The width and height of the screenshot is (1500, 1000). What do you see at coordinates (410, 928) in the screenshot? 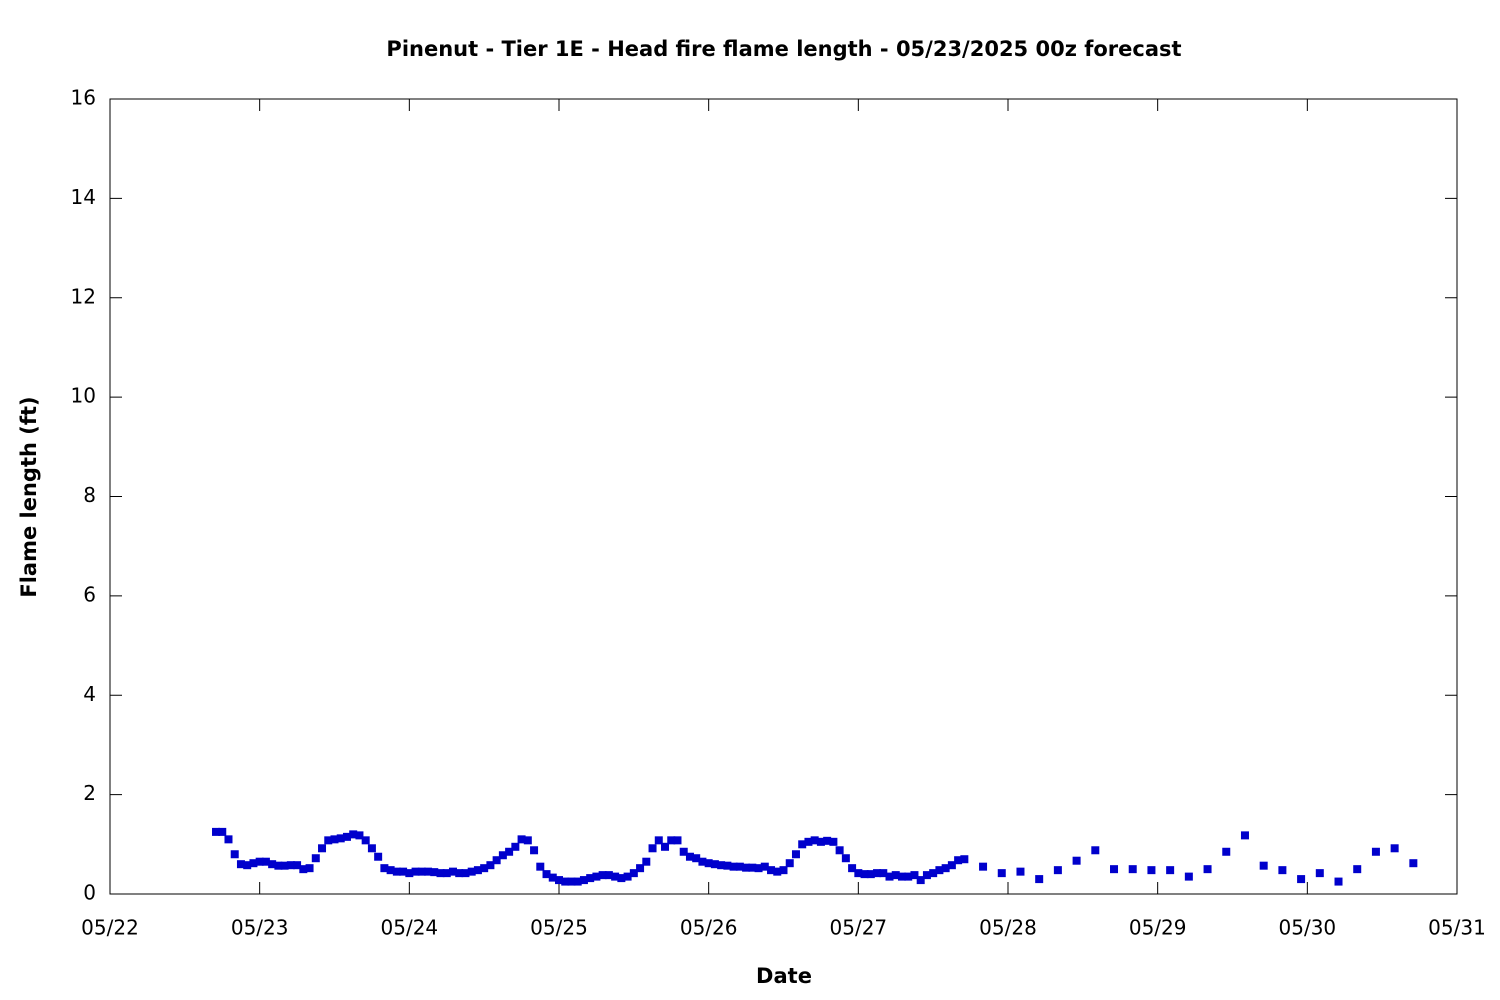
I see `x-tick-label: 05/24` at bounding box center [410, 928].